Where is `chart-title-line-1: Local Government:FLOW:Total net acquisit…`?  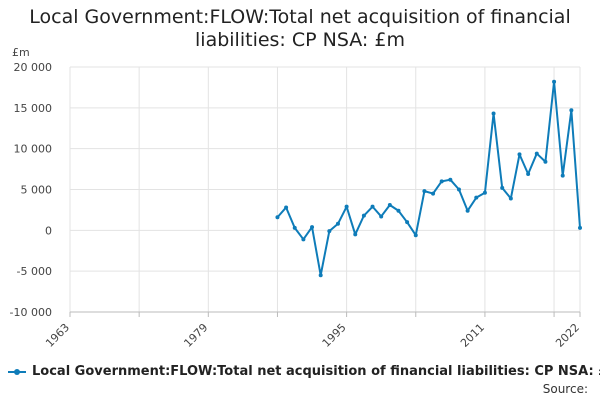 chart-title-line-1: Local Government:FLOW:Total net acquisit… is located at coordinates (300, 17).